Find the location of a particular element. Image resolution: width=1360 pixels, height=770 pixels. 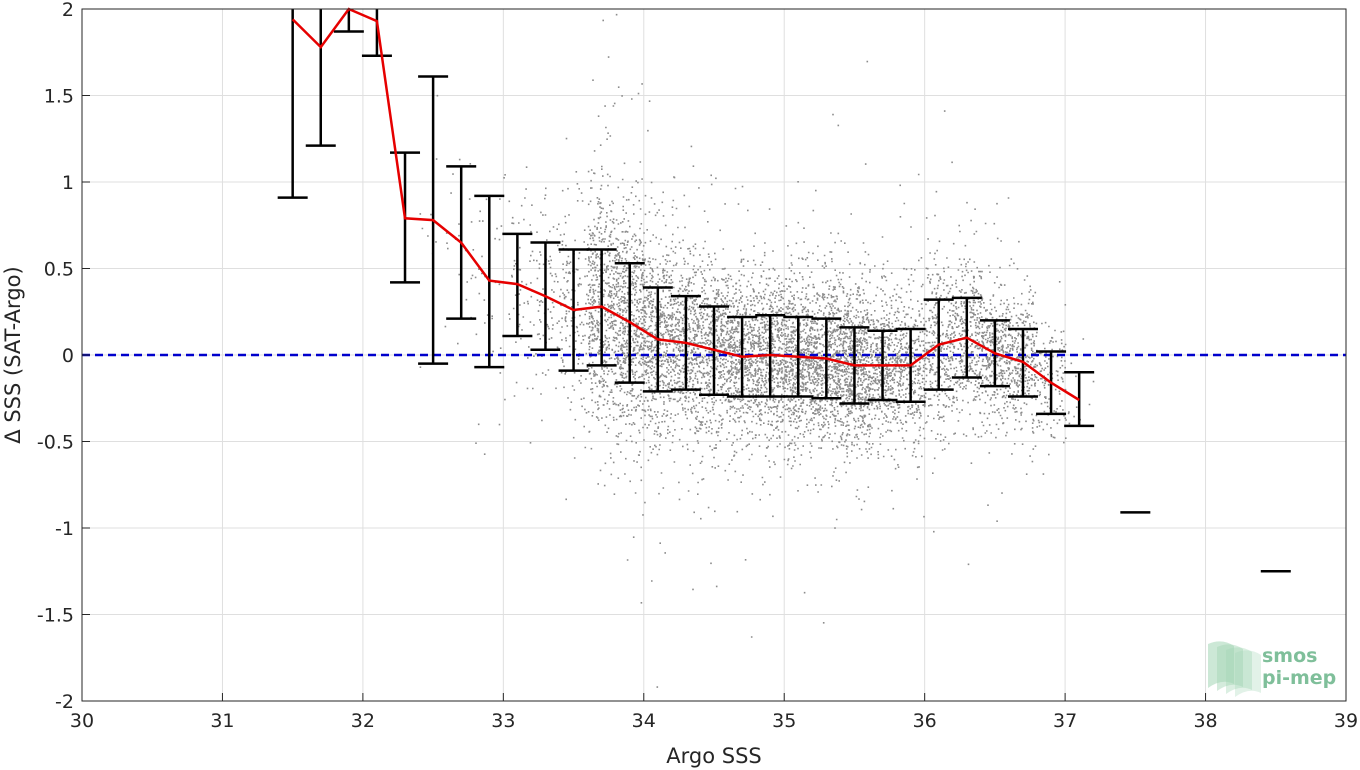

smos-wave-icon is located at coordinates (1234, 669).